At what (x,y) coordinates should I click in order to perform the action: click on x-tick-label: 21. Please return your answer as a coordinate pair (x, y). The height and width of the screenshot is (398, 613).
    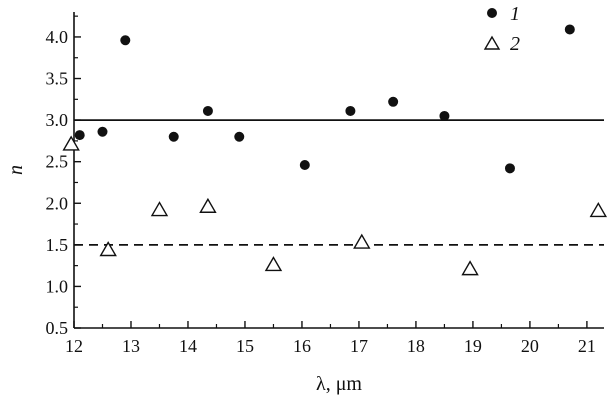
    Looking at the image, I should click on (587, 346).